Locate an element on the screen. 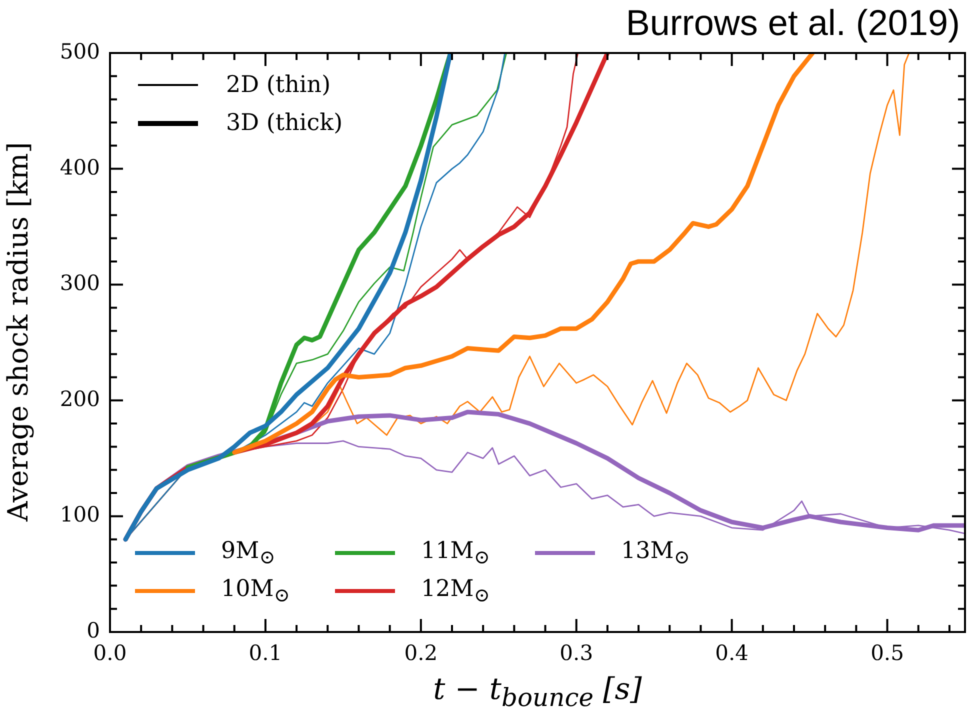 The image size is (974, 721). x-tick-label: 0.0 is located at coordinates (110, 653).